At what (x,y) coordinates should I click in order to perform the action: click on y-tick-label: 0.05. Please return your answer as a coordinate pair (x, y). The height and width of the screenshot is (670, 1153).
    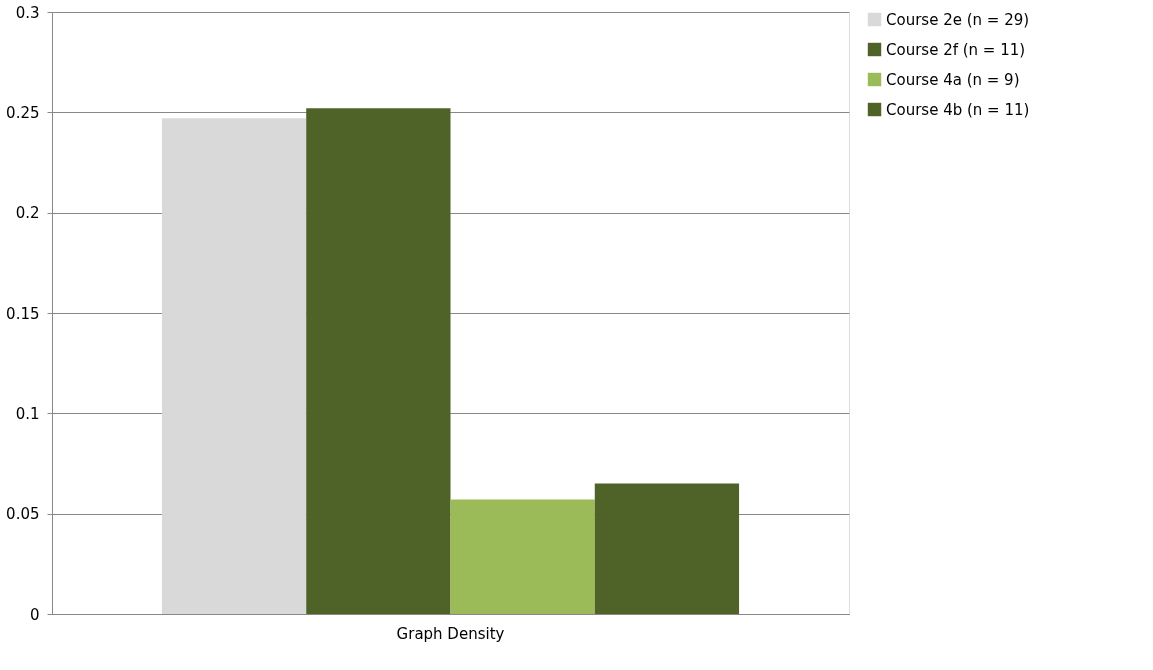
    Looking at the image, I should click on (23, 514).